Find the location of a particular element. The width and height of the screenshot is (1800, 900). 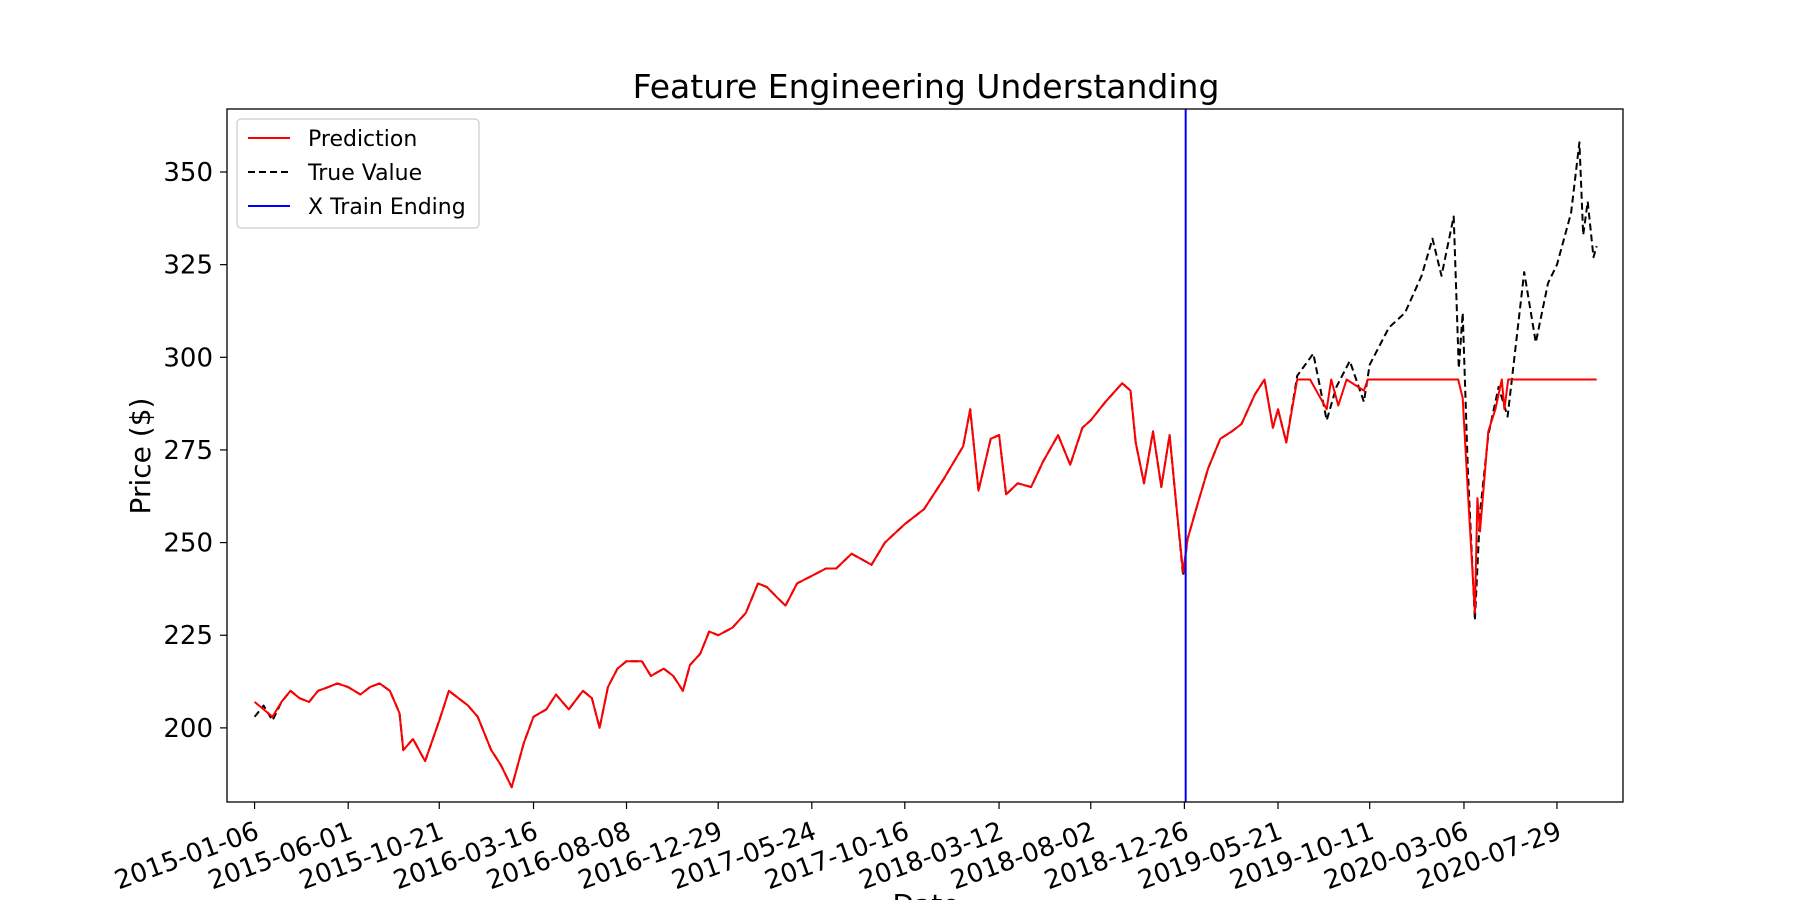

legend-train-ending-label: X Train Ending is located at coordinates (387, 207).